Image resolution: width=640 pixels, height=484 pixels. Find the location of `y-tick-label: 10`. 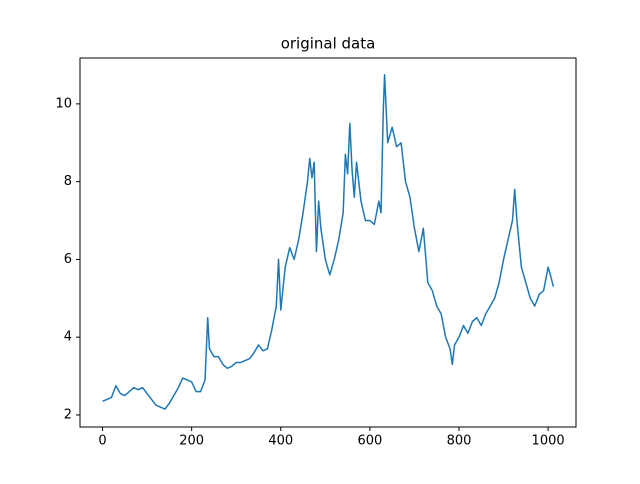

y-tick-label: 10 is located at coordinates (63, 103).